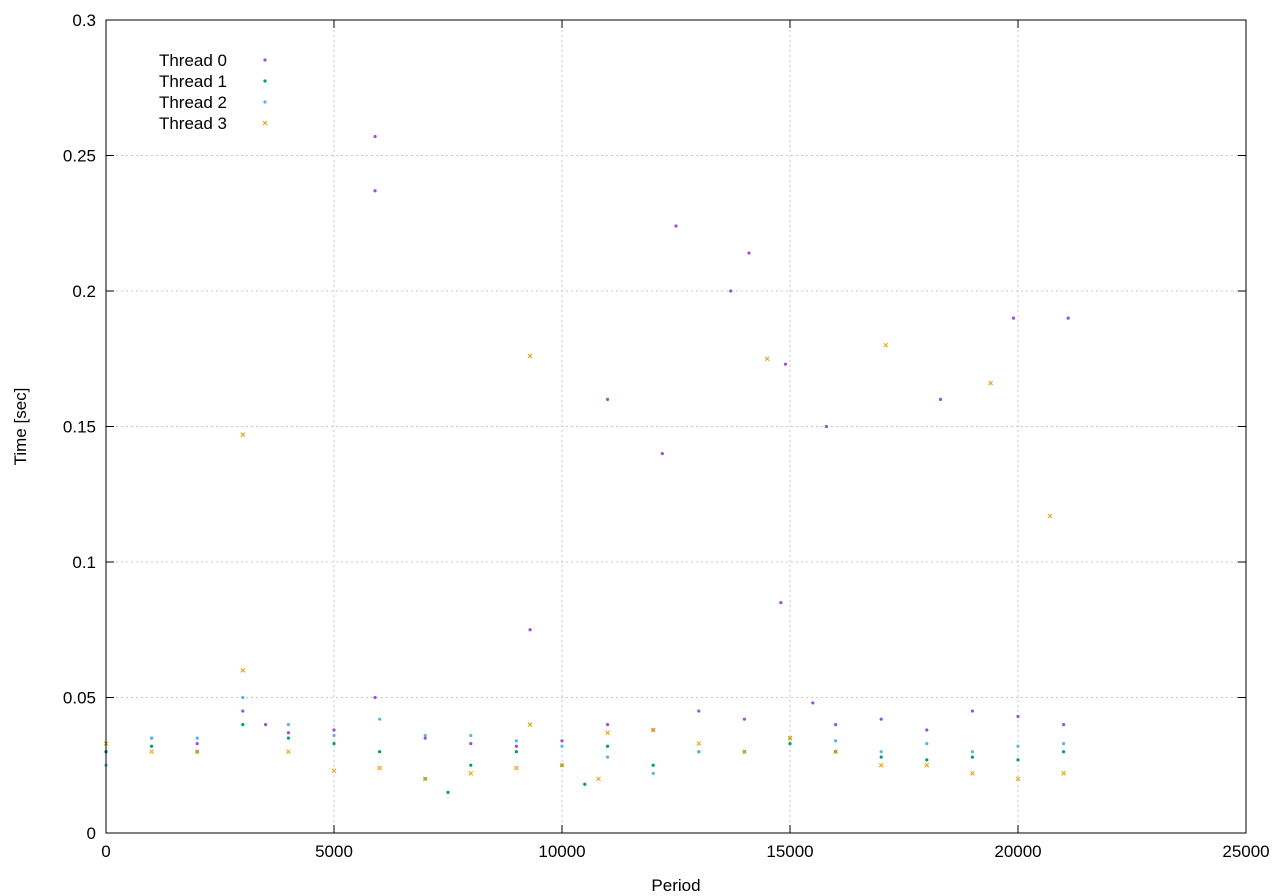  Describe the element at coordinates (79, 698) in the screenshot. I see `y-tick-label: 0.05` at that location.